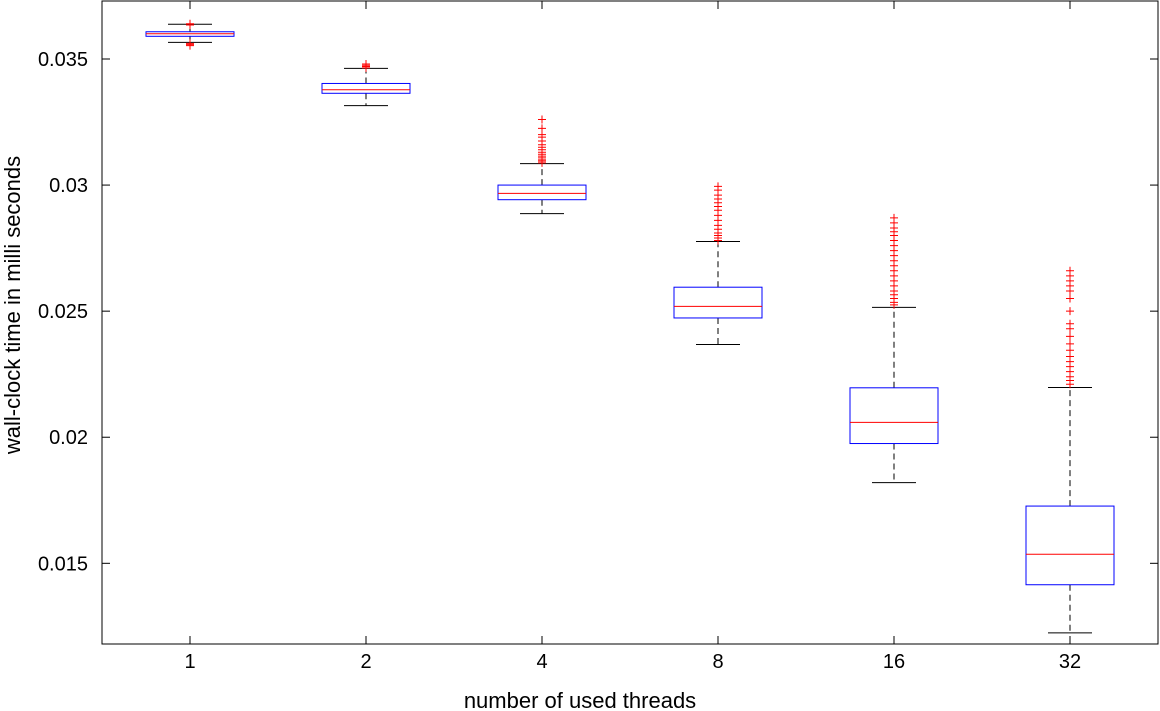  I want to click on x-tick-label: 4, so click(541, 662).